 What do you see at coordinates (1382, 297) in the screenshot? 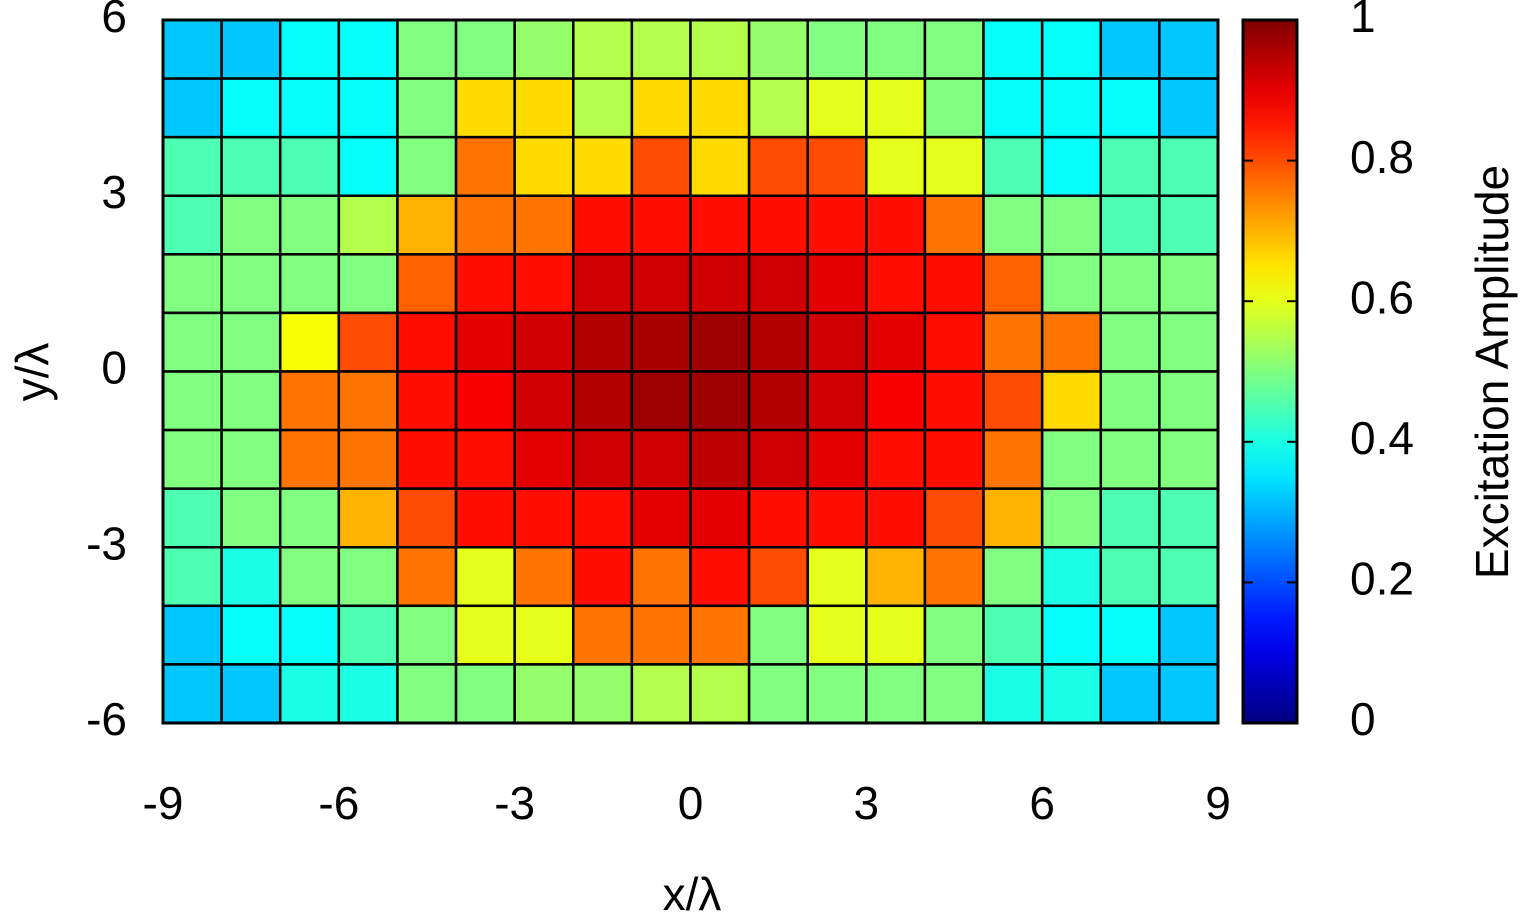
I see `colorbar-tick-label: 0.6` at bounding box center [1382, 297].